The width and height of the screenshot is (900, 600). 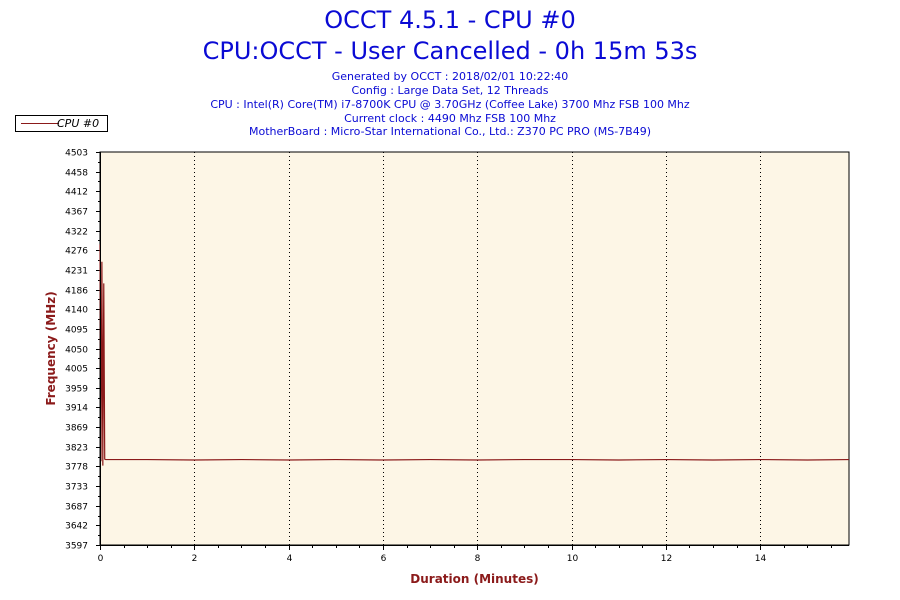 What do you see at coordinates (76, 174) in the screenshot?
I see `y-tick-label: 4458` at bounding box center [76, 174].